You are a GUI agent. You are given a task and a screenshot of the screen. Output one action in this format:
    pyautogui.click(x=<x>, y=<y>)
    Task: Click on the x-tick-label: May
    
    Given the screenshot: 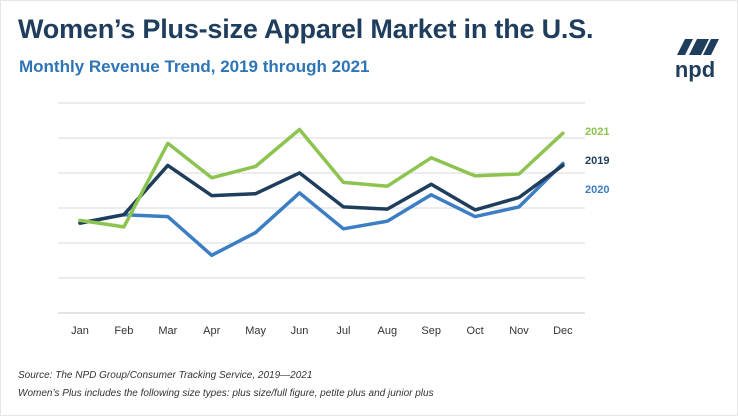 What is the action you would take?
    pyautogui.click(x=255, y=331)
    